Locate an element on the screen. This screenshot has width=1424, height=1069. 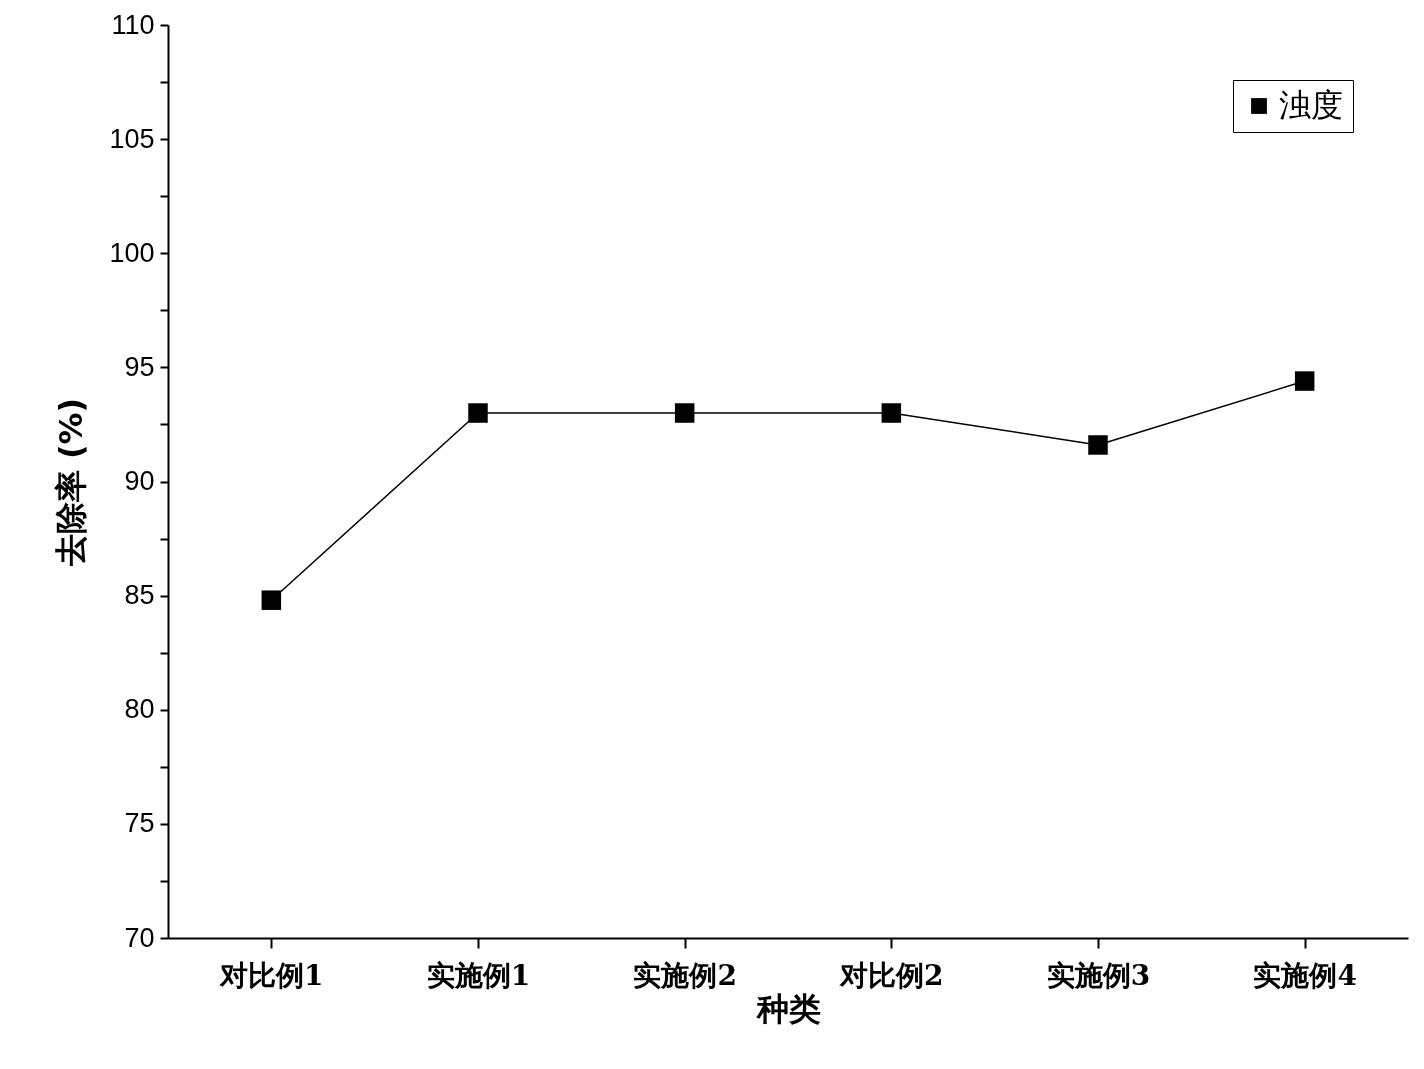
x-tick-label: 实施例4 is located at coordinates (1305, 975).